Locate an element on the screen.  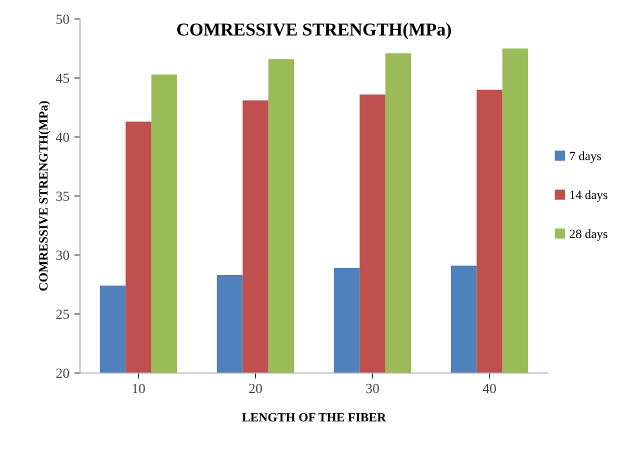
x-tick-label: 30 is located at coordinates (372, 389).